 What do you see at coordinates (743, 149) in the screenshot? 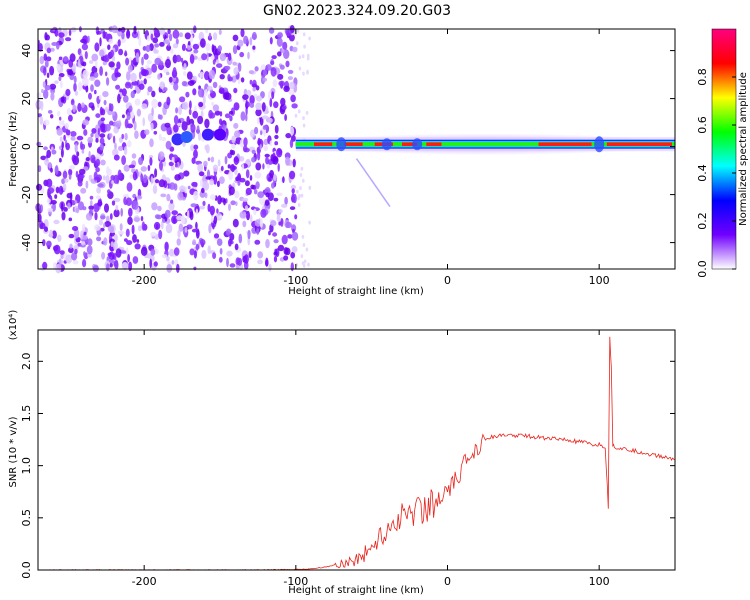
I see `colorbar-label: Normalized spectral amplitude` at bounding box center [743, 149].